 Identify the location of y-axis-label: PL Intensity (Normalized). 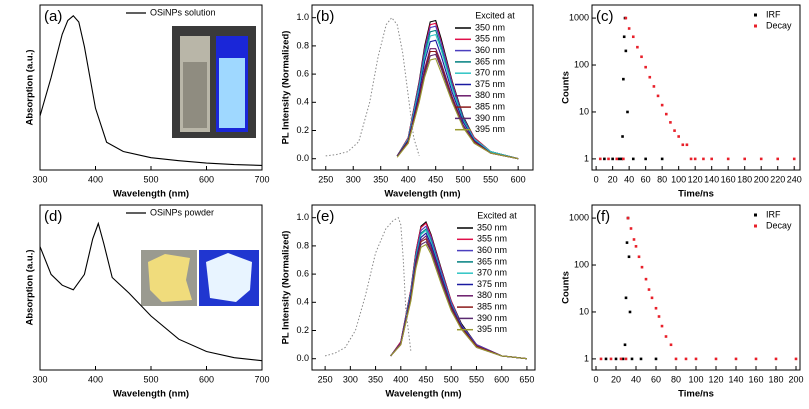
(286, 288).